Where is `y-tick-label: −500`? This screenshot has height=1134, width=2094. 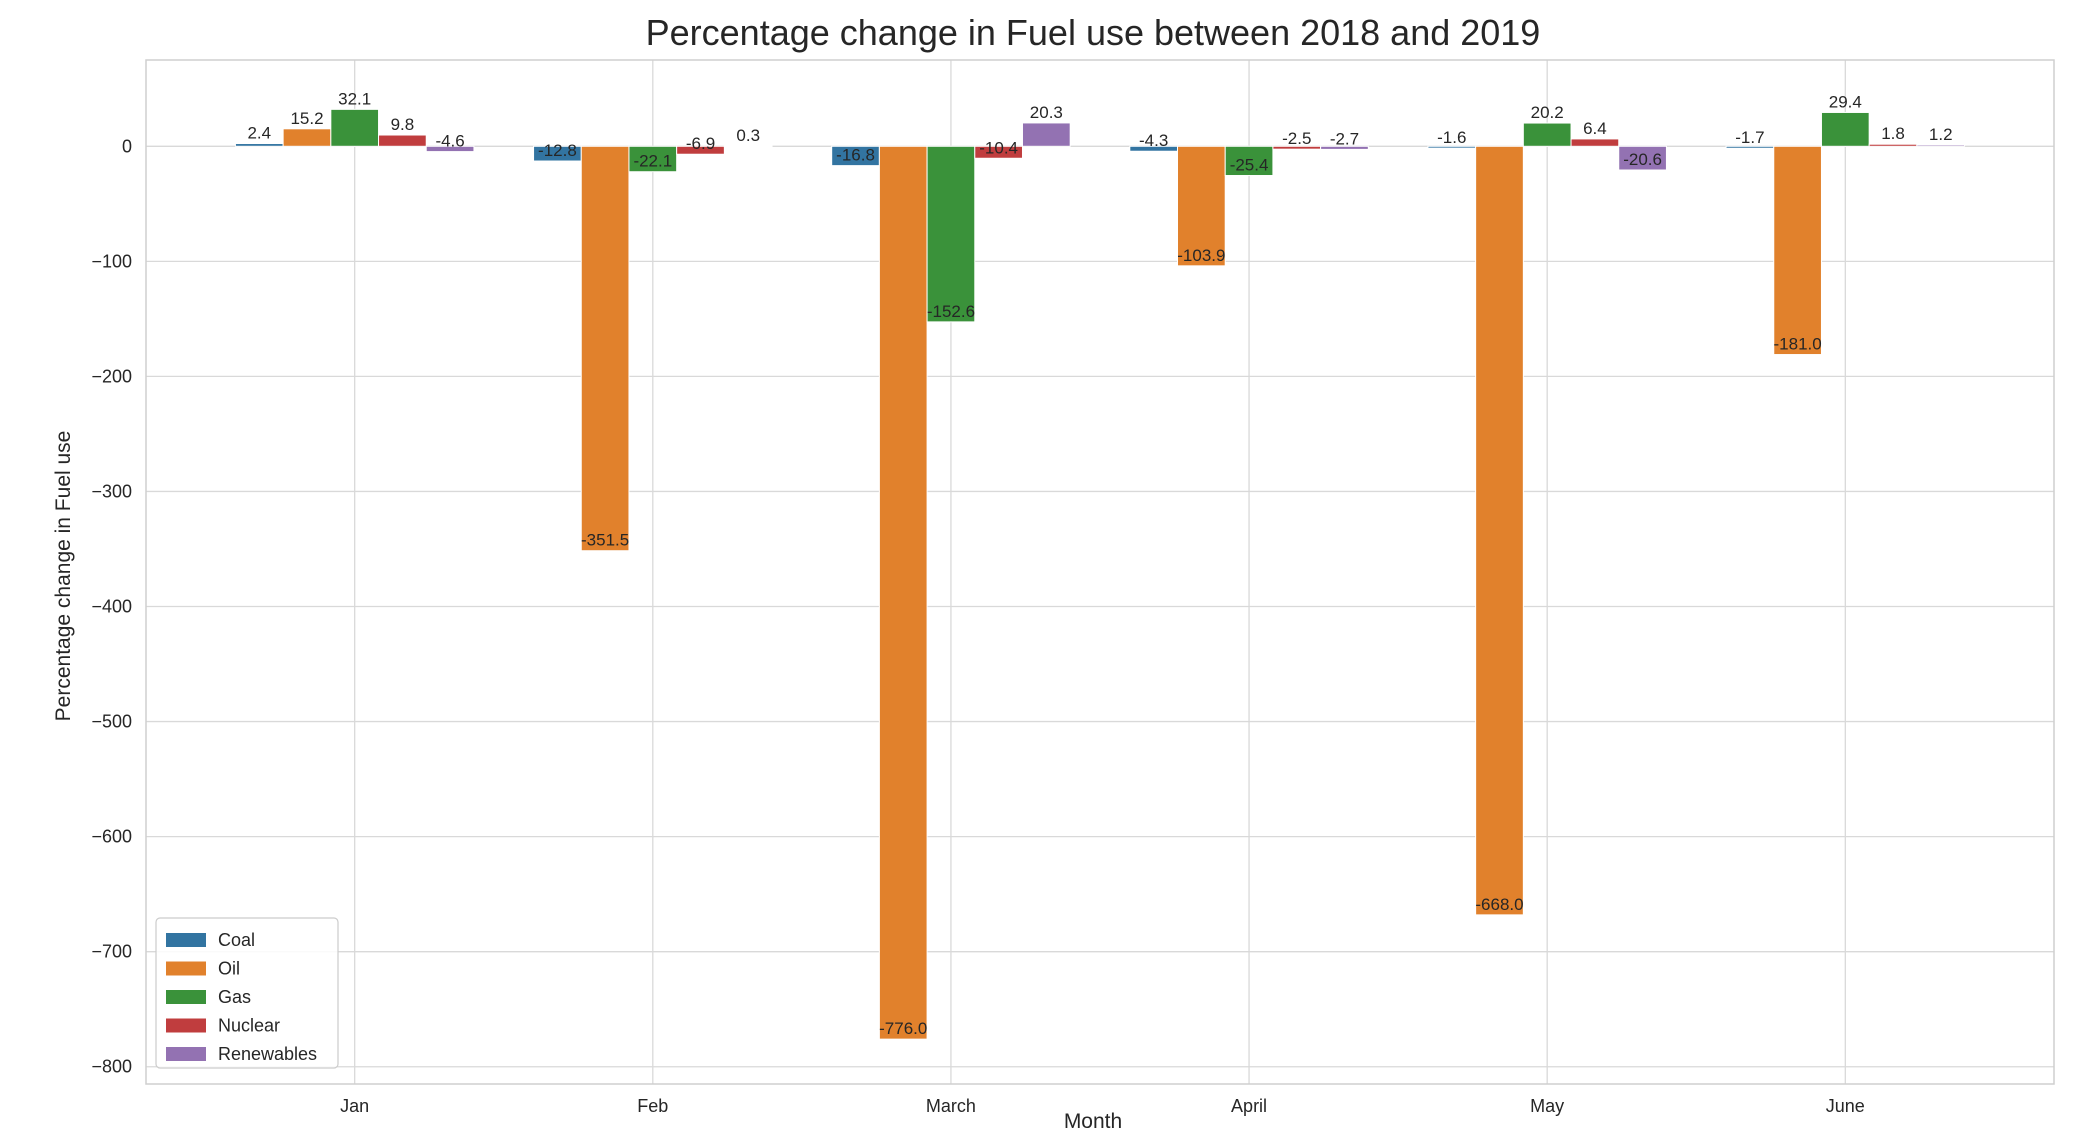 y-tick-label: −500 is located at coordinates (111, 722).